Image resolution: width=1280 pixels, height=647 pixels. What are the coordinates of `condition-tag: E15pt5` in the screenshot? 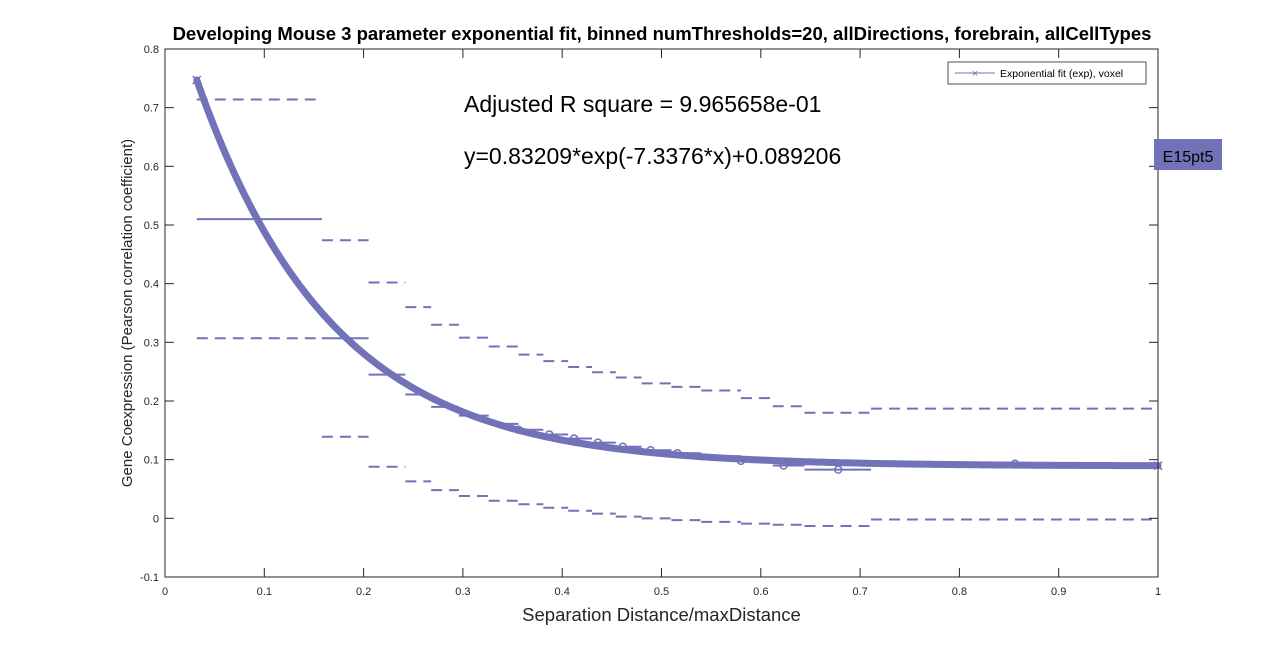 It's located at (1188, 154).